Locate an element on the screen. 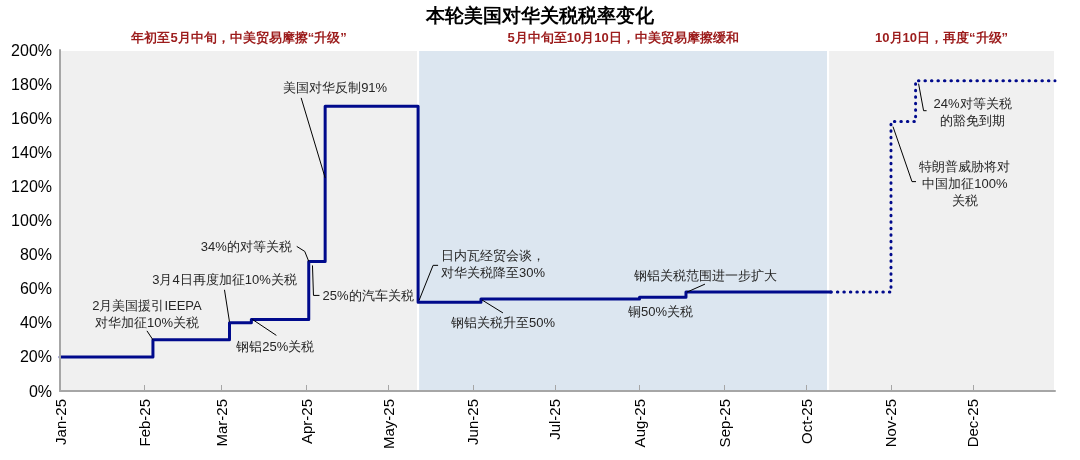 The height and width of the screenshot is (460, 1080). x-tick-label: Jul-25 is located at coordinates (555, 419).